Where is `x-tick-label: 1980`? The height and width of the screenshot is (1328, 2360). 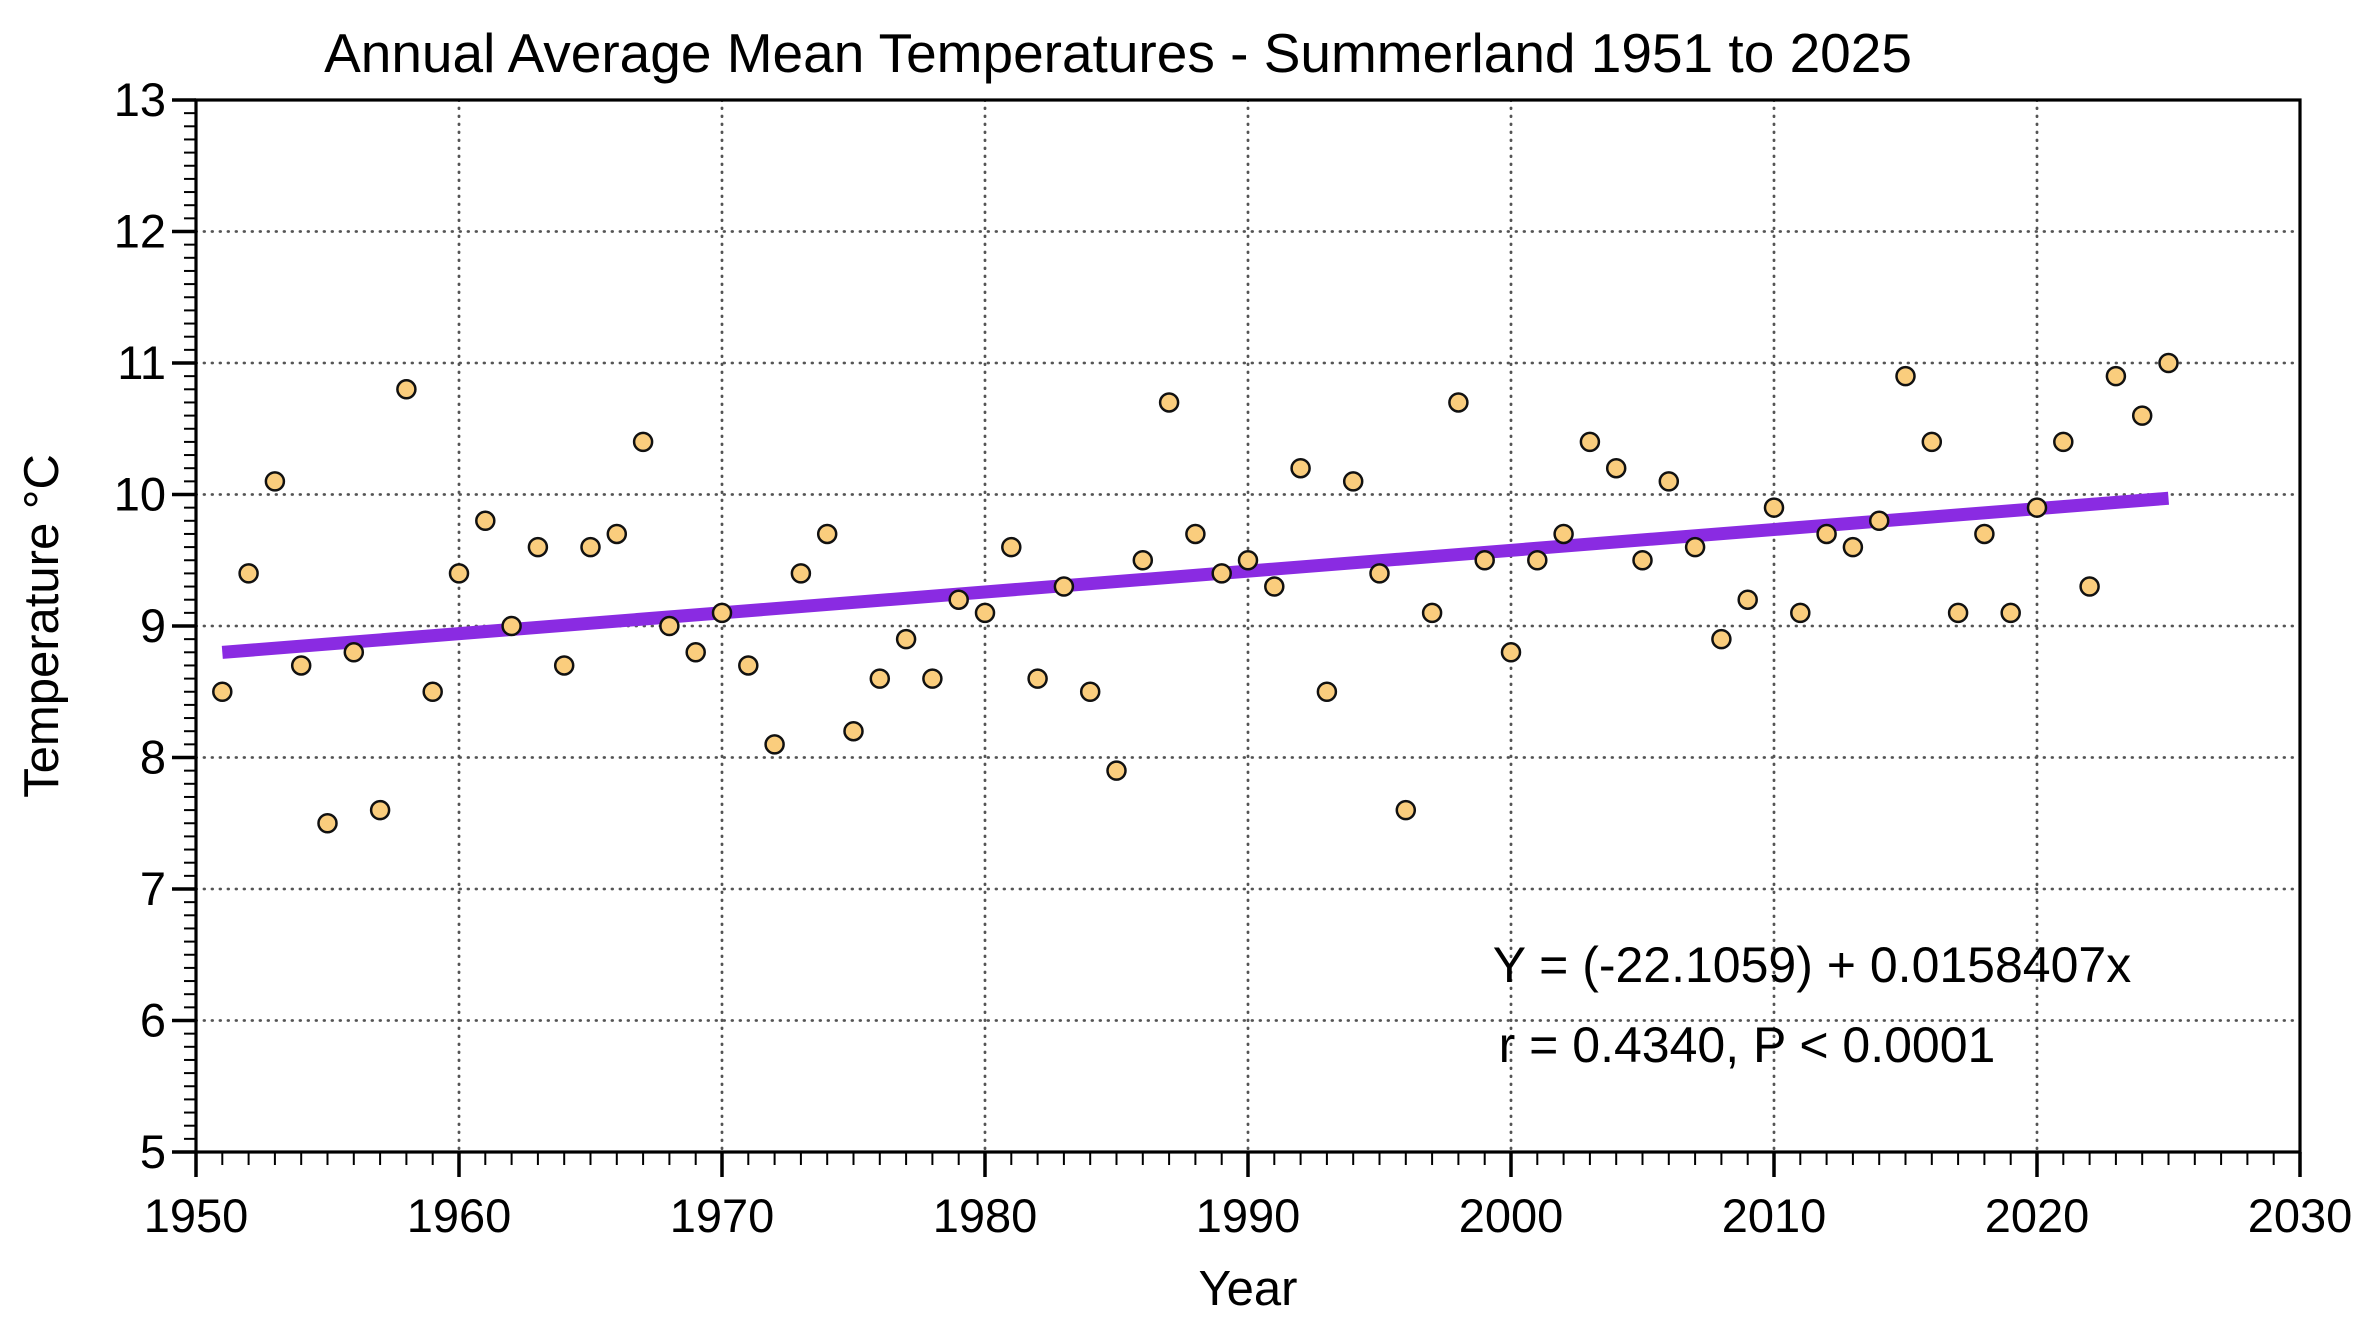
x-tick-label: 1980 is located at coordinates (985, 1215).